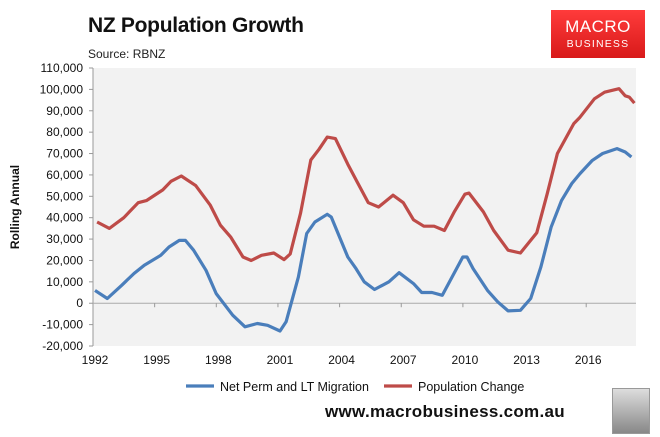 The image size is (660, 437). What do you see at coordinates (64, 260) in the screenshot?
I see `y-tick-label: 20,000` at bounding box center [64, 260].